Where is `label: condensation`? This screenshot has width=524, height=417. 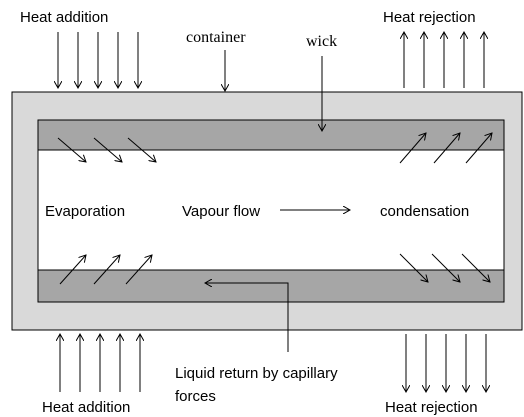 label: condensation is located at coordinates (424, 211).